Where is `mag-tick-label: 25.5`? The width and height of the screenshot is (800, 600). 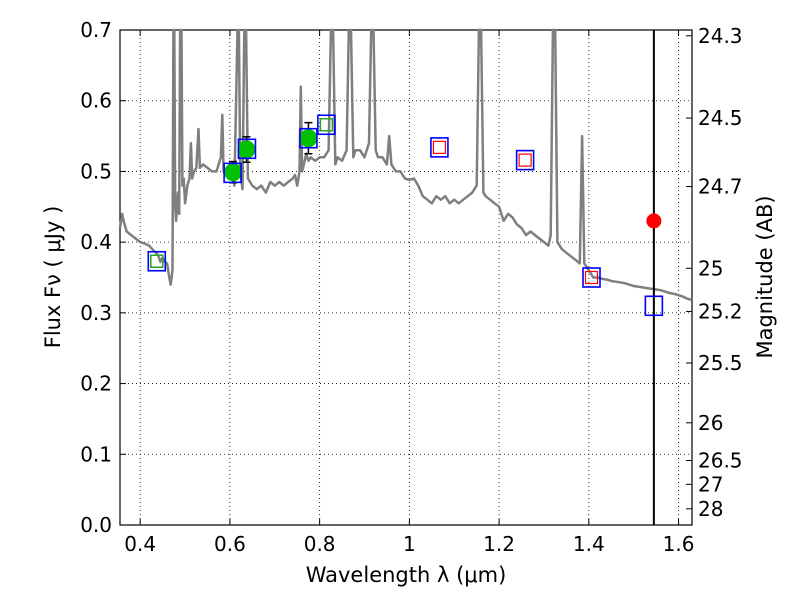
mag-tick-label: 25.5 is located at coordinates (720, 363).